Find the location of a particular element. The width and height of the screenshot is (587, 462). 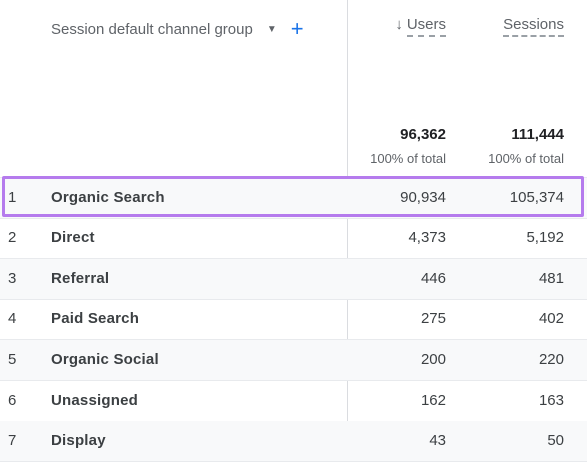

row-index: 6 is located at coordinates (12, 400).